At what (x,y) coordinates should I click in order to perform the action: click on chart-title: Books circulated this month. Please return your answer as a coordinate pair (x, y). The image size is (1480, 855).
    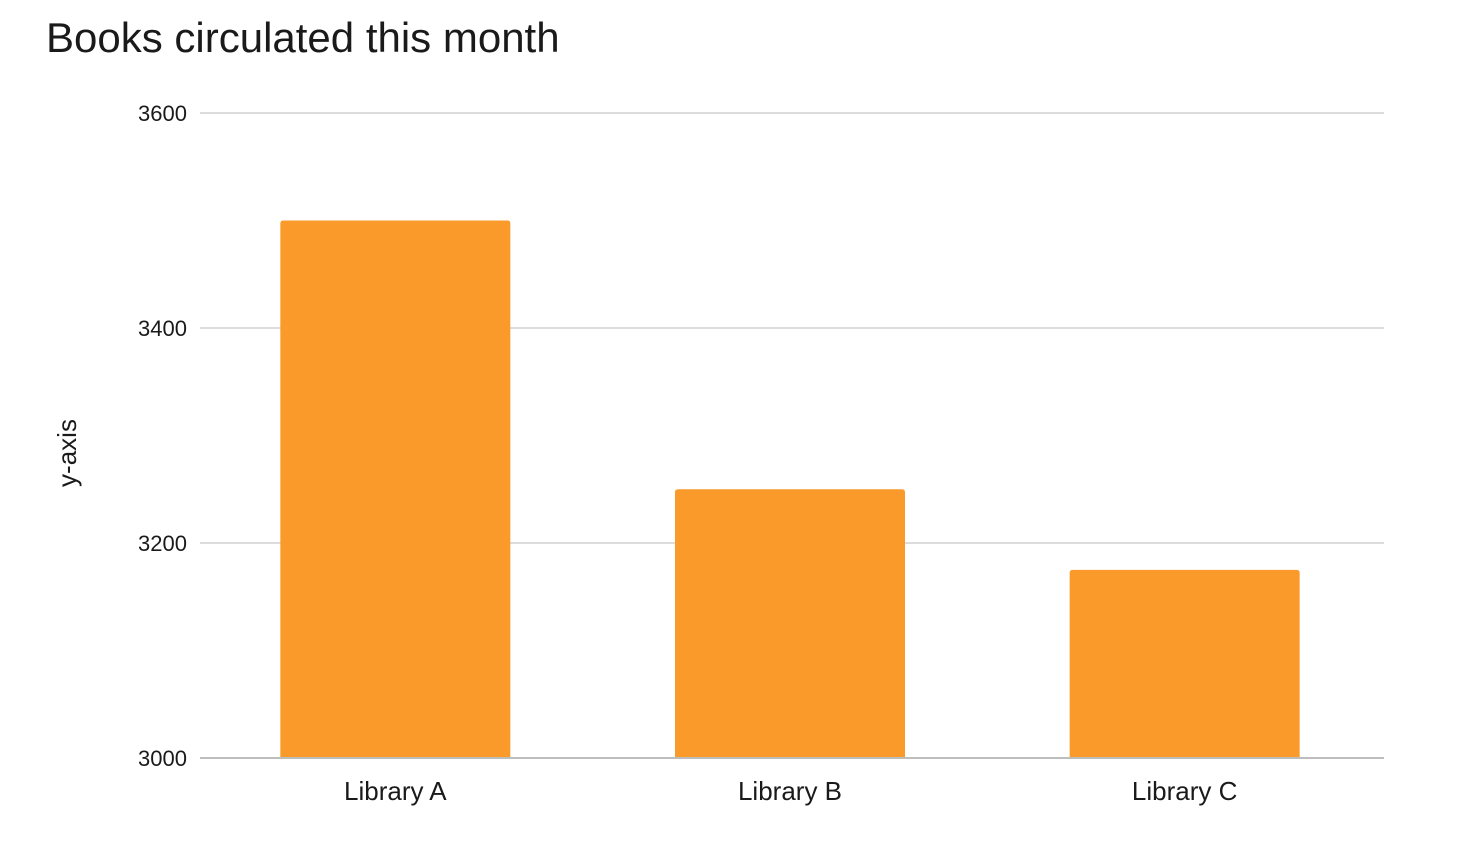
    Looking at the image, I should click on (303, 37).